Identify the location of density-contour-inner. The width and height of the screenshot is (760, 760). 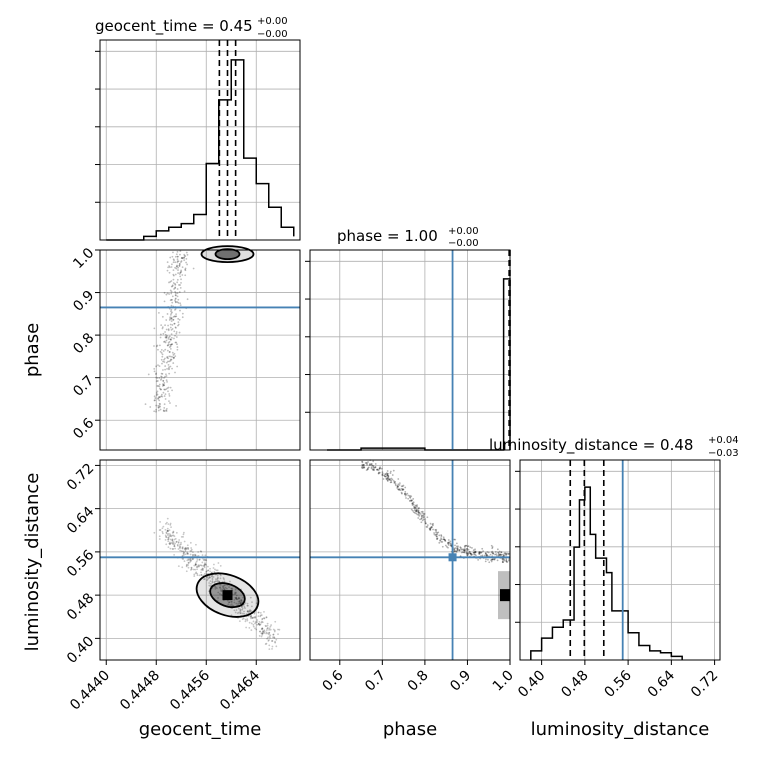
(227, 254).